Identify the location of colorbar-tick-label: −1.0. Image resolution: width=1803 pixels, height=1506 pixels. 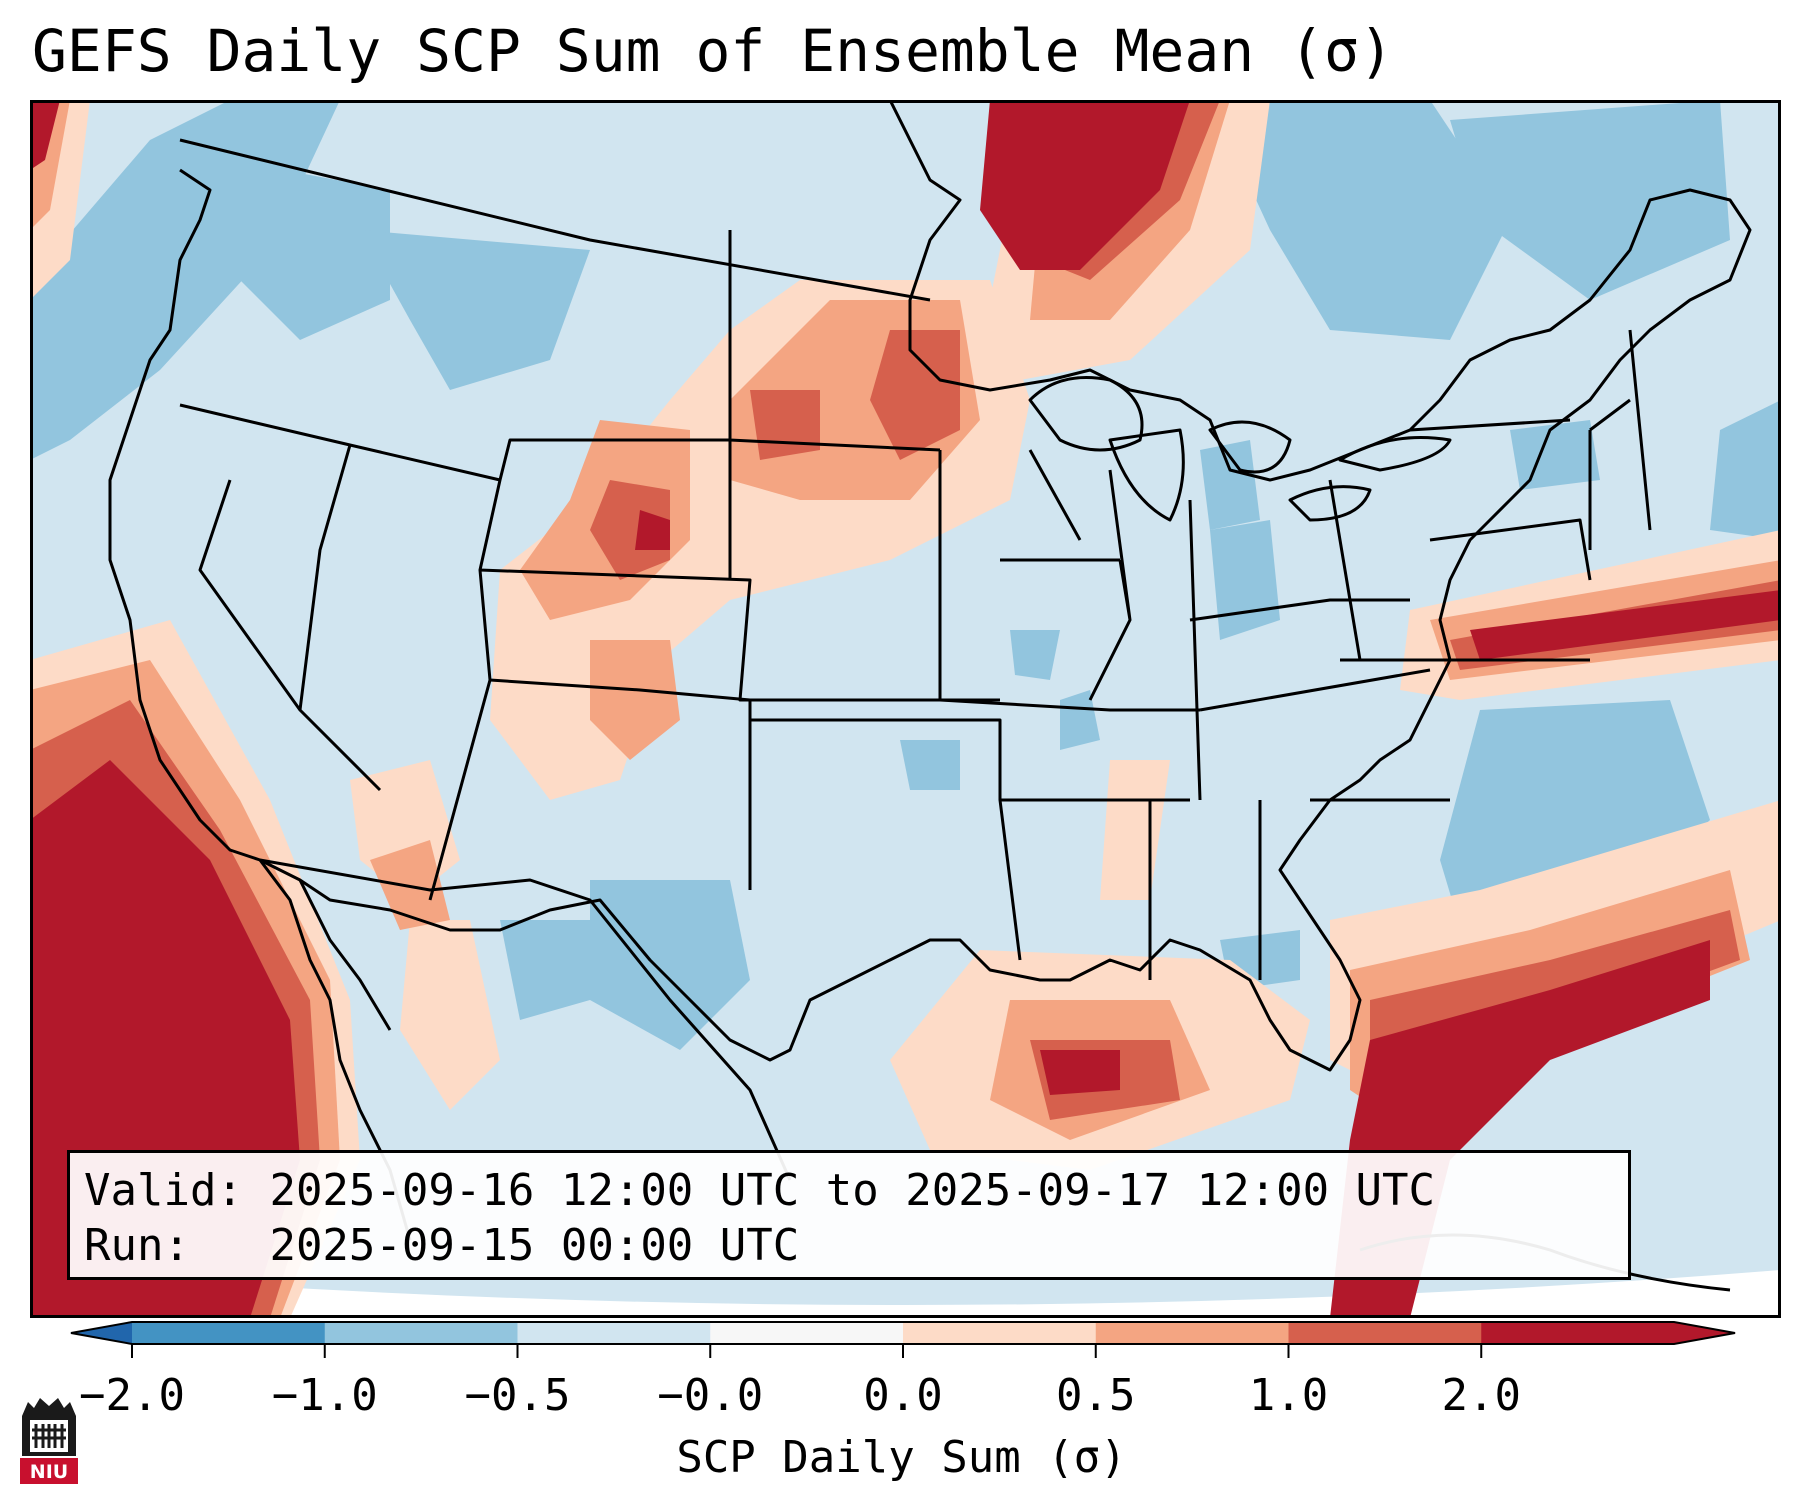
(324, 1395).